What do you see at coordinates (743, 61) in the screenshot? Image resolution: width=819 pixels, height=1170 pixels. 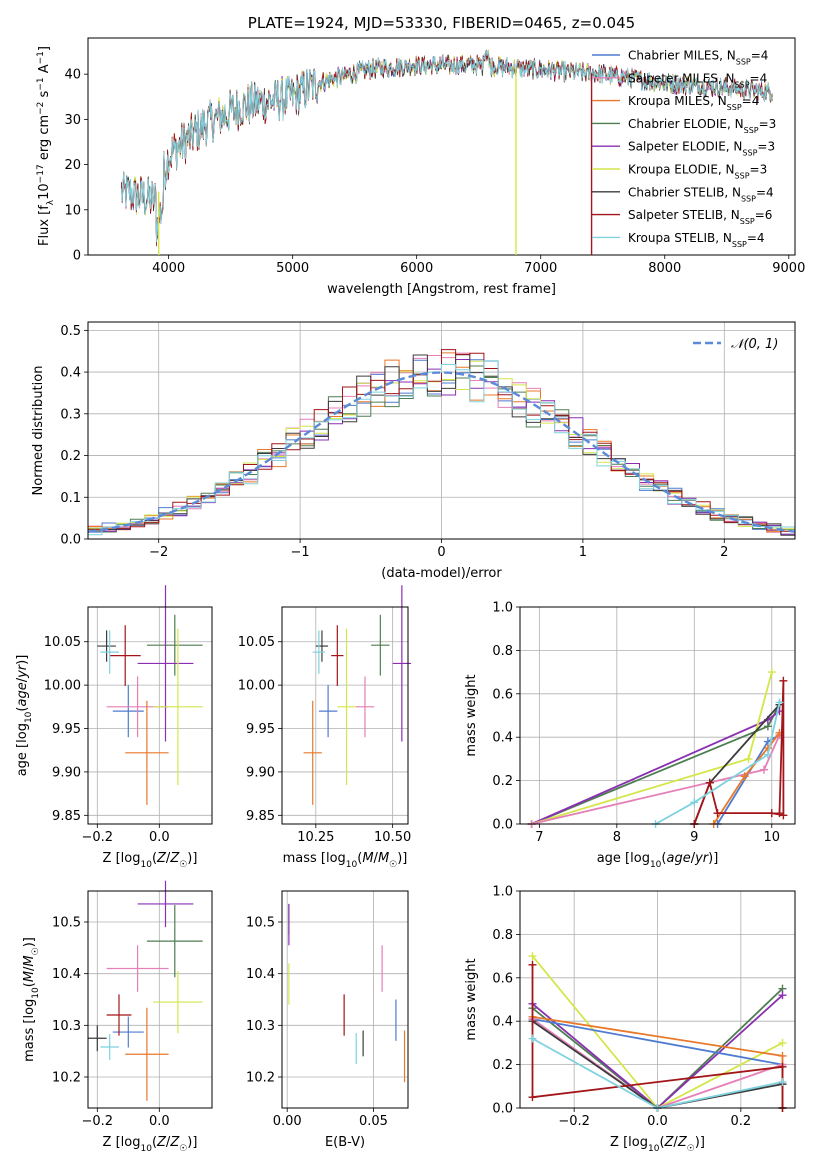 I see `legend-subscript: SSP` at bounding box center [743, 61].